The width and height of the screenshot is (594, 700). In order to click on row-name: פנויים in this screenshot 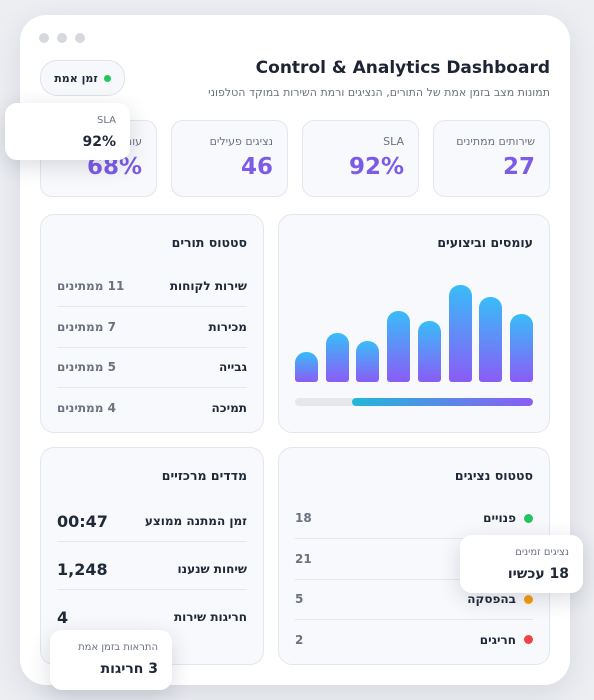, I will do `click(499, 518)`.